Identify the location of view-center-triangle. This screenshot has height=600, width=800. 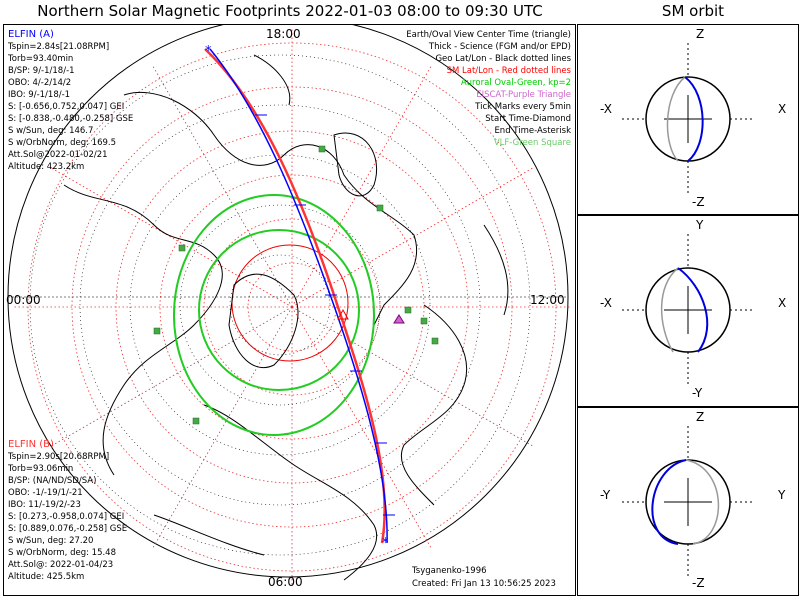
(343, 314).